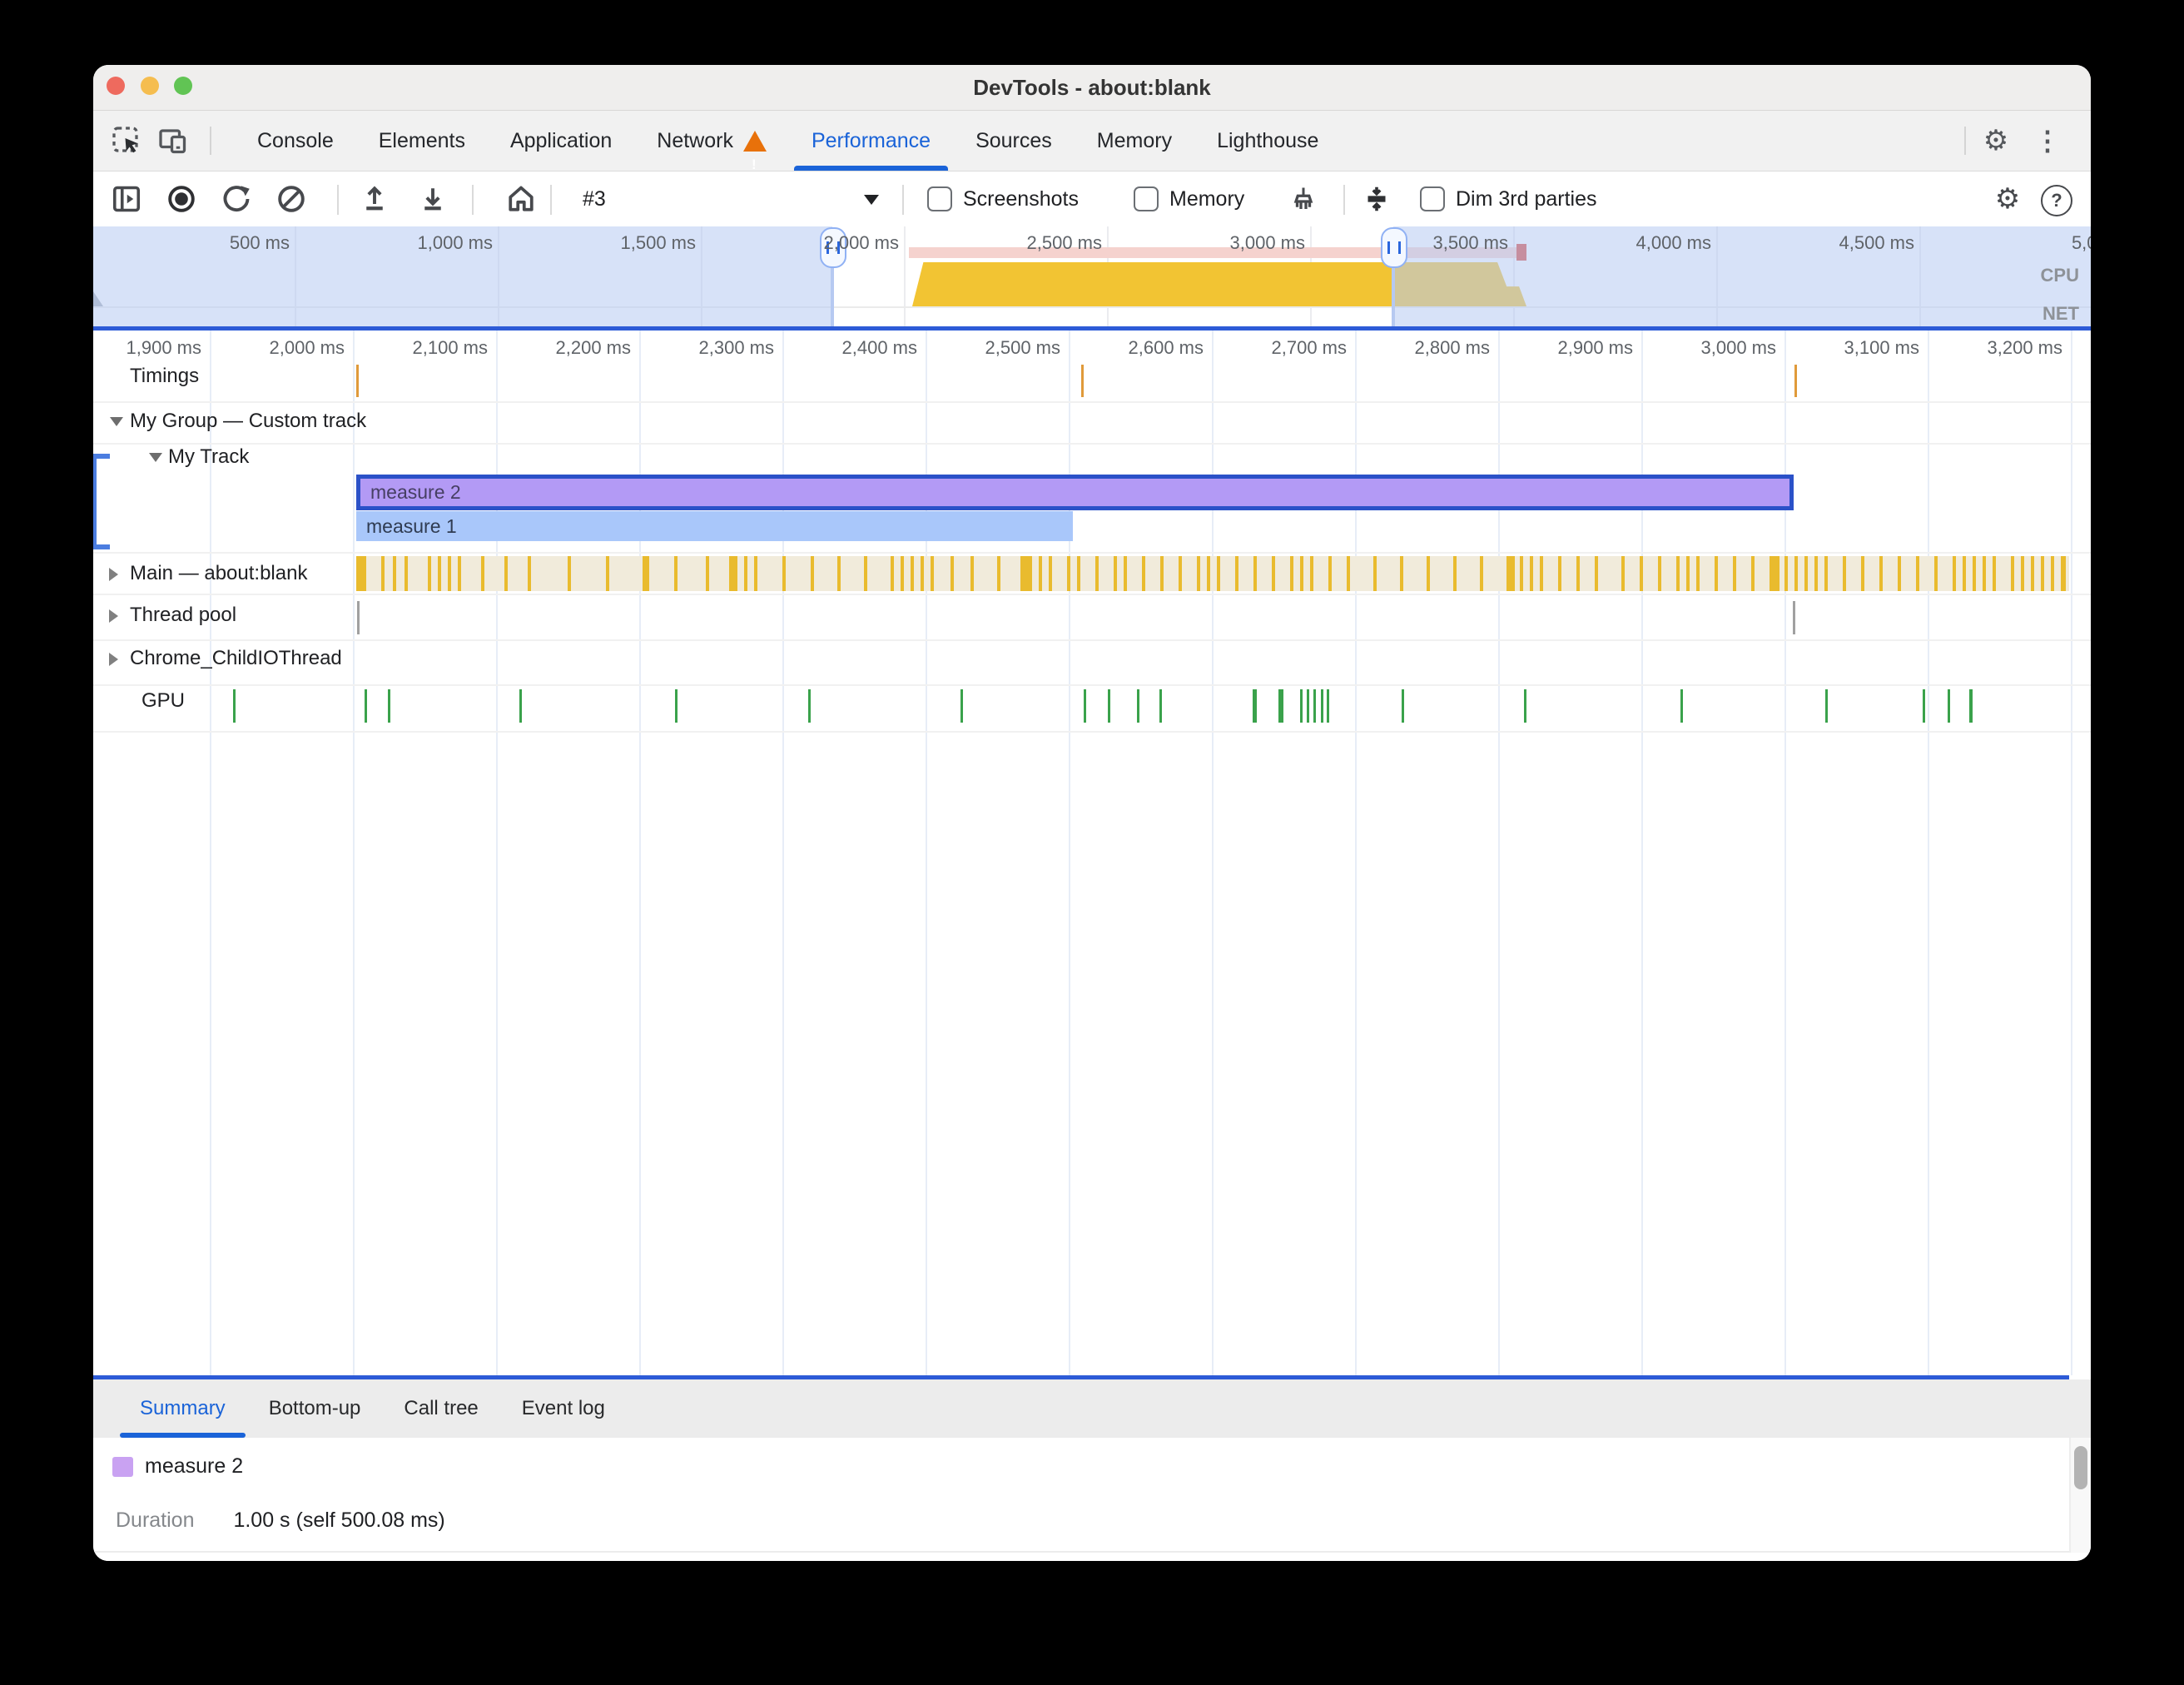 Image resolution: width=2184 pixels, height=1685 pixels. I want to click on load-profile-icon, so click(375, 199).